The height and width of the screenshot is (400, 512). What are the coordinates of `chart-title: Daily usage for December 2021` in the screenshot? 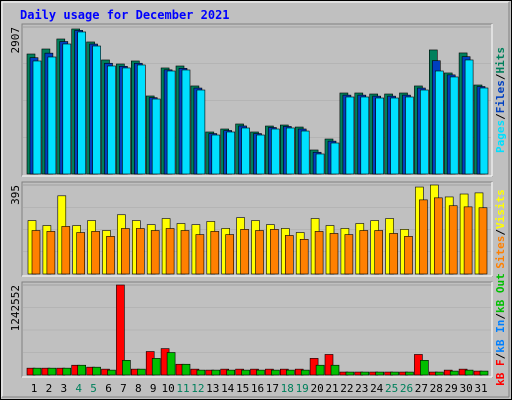 It's located at (125, 15).